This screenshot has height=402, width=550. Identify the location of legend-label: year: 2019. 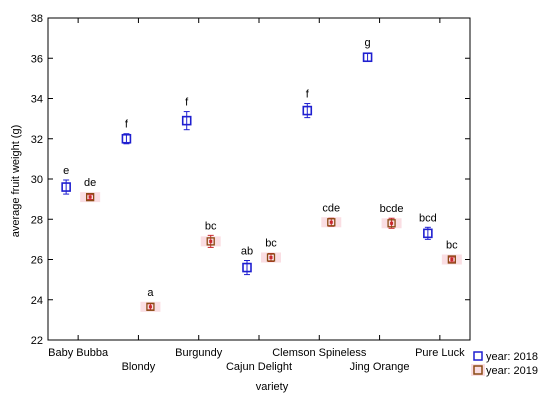
(512, 371).